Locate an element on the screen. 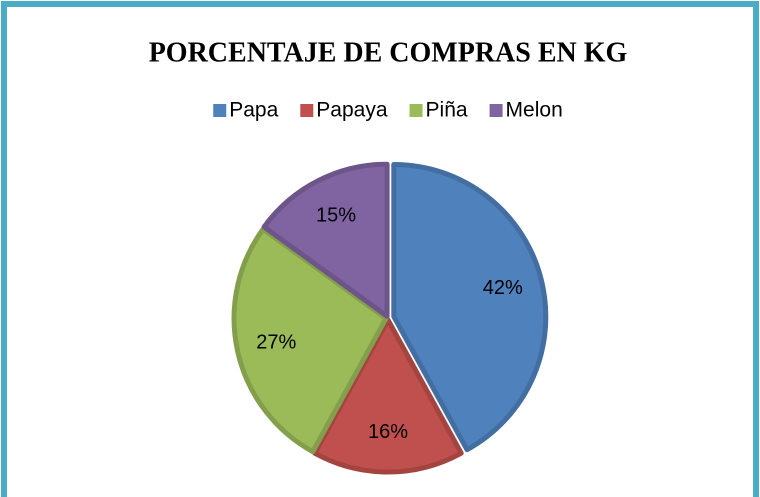  data-label: 15% is located at coordinates (336, 215).